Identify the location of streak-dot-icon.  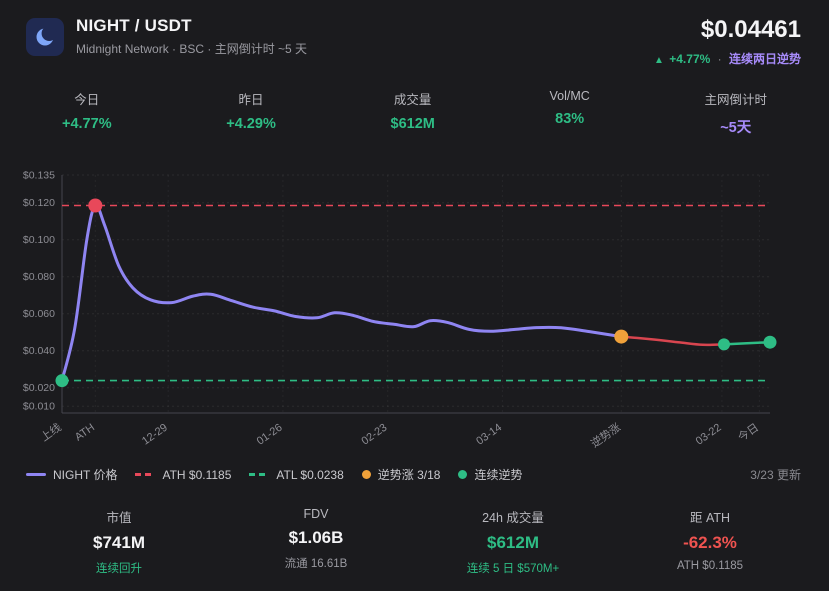
(463, 474).